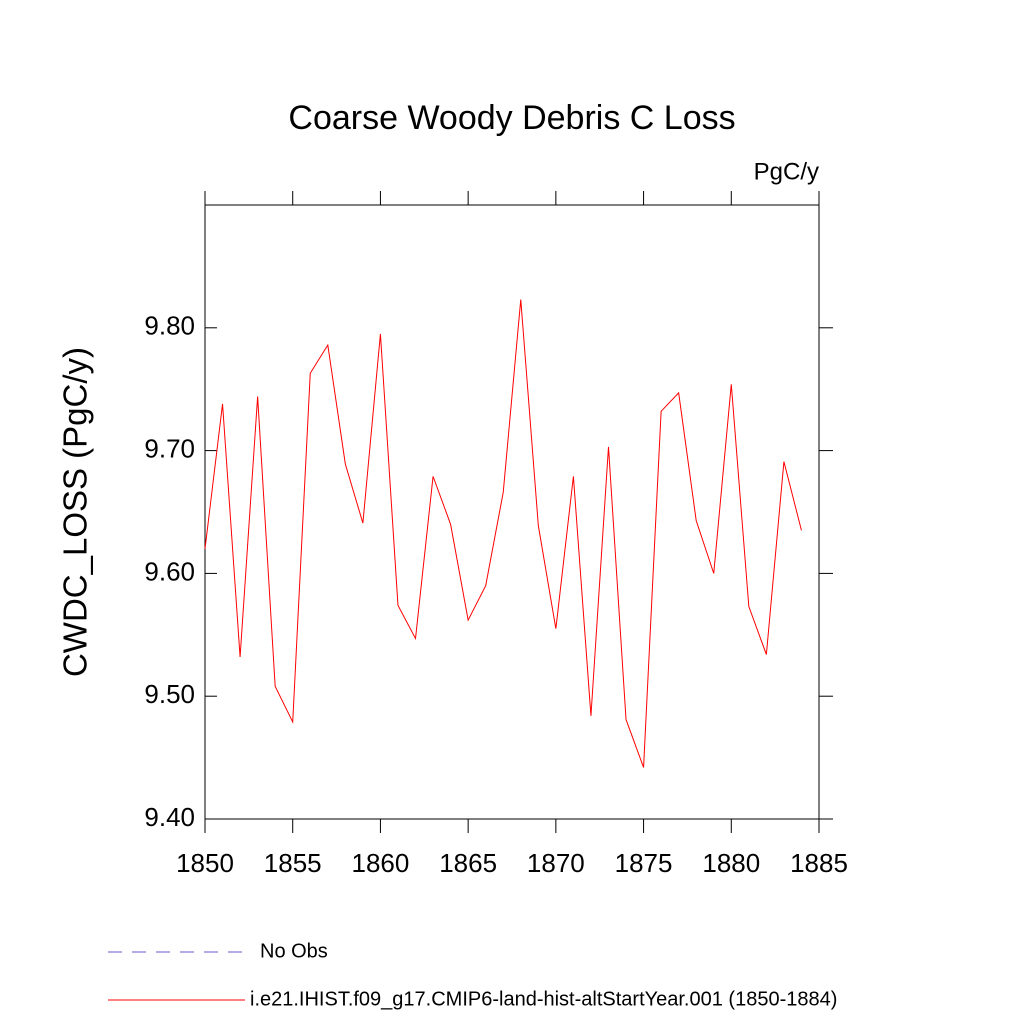  I want to click on x-tick-label: 1870, so click(556, 863).